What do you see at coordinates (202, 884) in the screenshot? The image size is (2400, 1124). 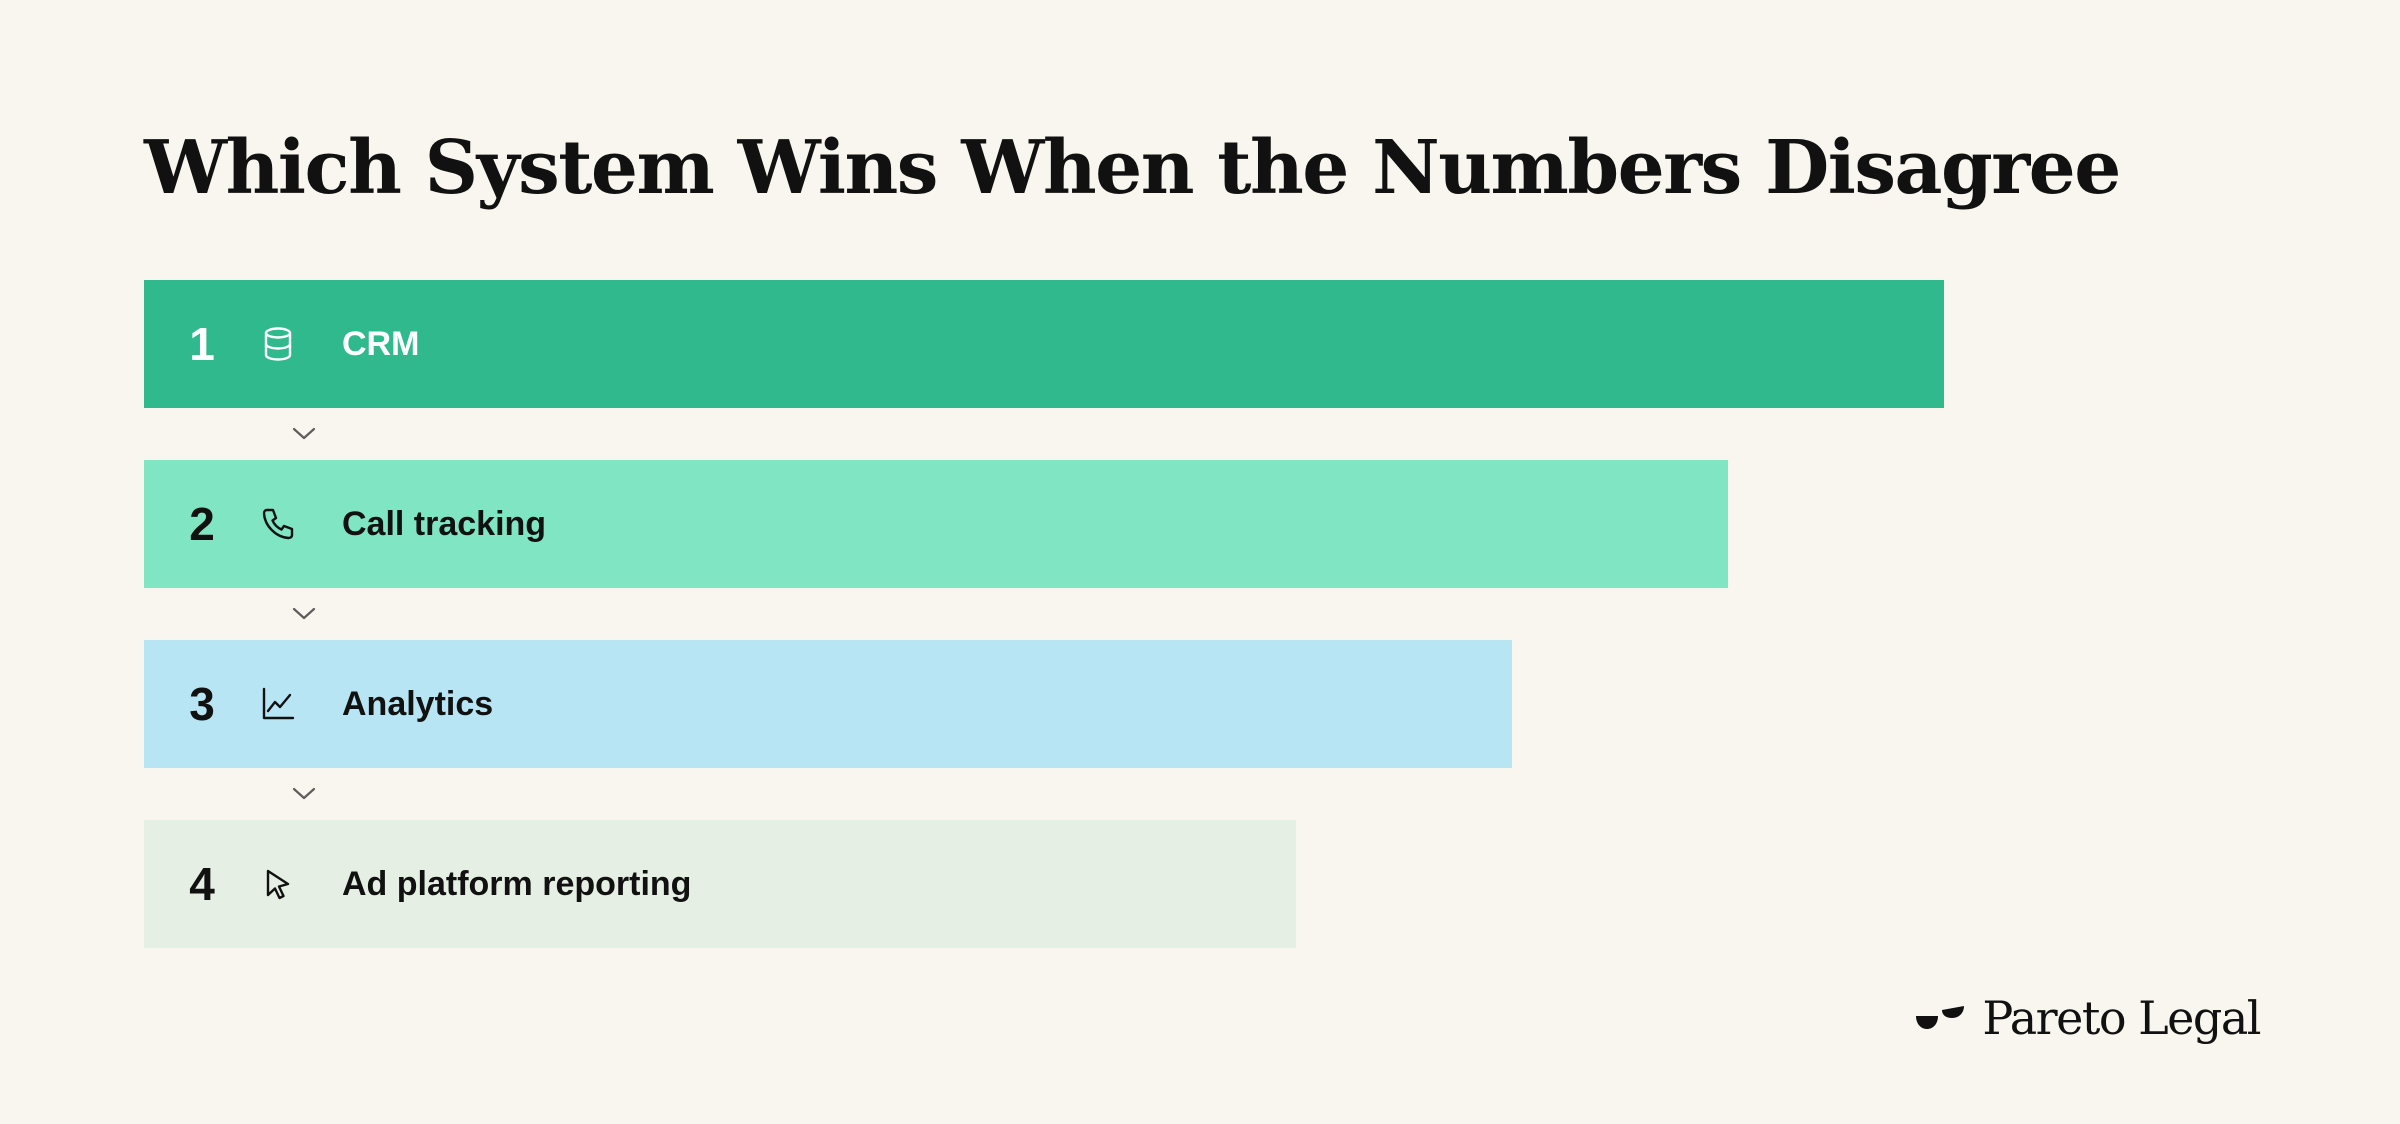 I see `tier-rank: 4` at bounding box center [202, 884].